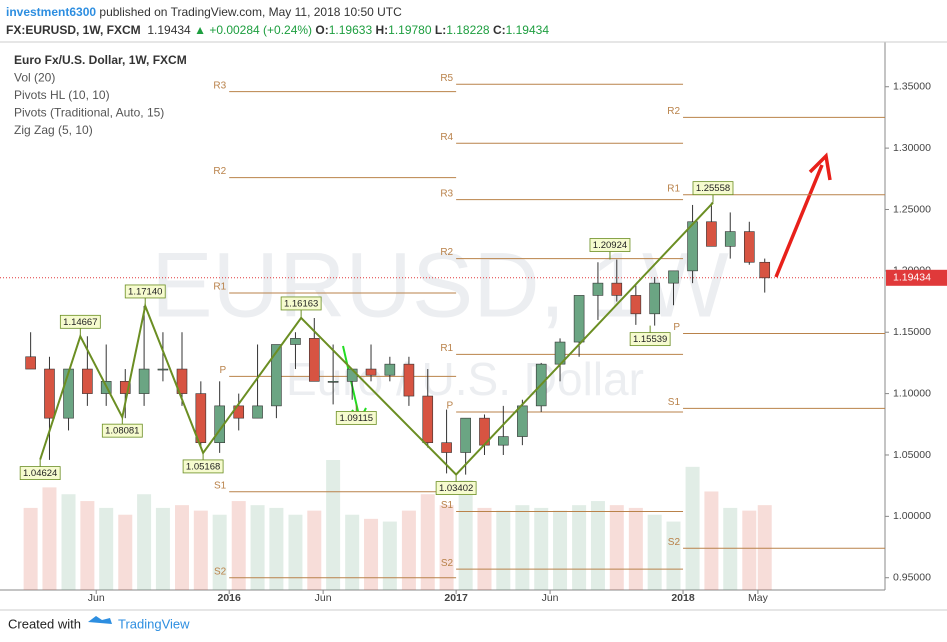  What do you see at coordinates (350, 30) in the screenshot?
I see `ohlc-value: 1.19633` at bounding box center [350, 30].